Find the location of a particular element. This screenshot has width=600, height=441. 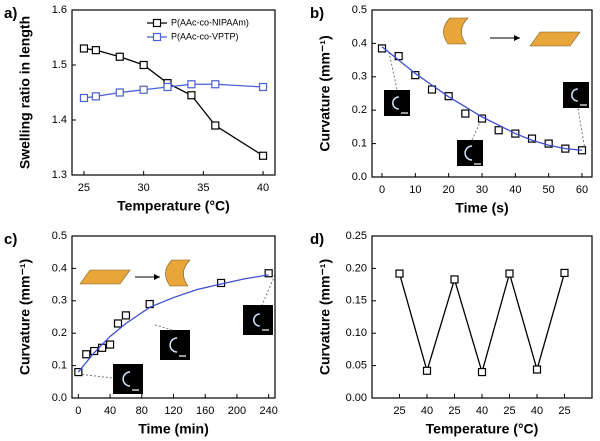

x-tick-label: 25 is located at coordinates (454, 411).